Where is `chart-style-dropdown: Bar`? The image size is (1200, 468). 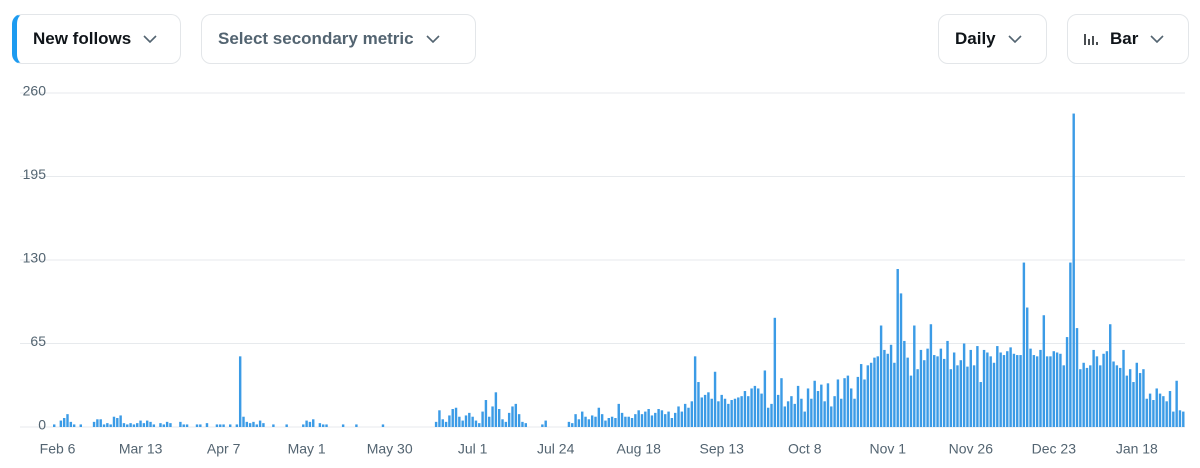
chart-style-dropdown: Bar is located at coordinates (1128, 39).